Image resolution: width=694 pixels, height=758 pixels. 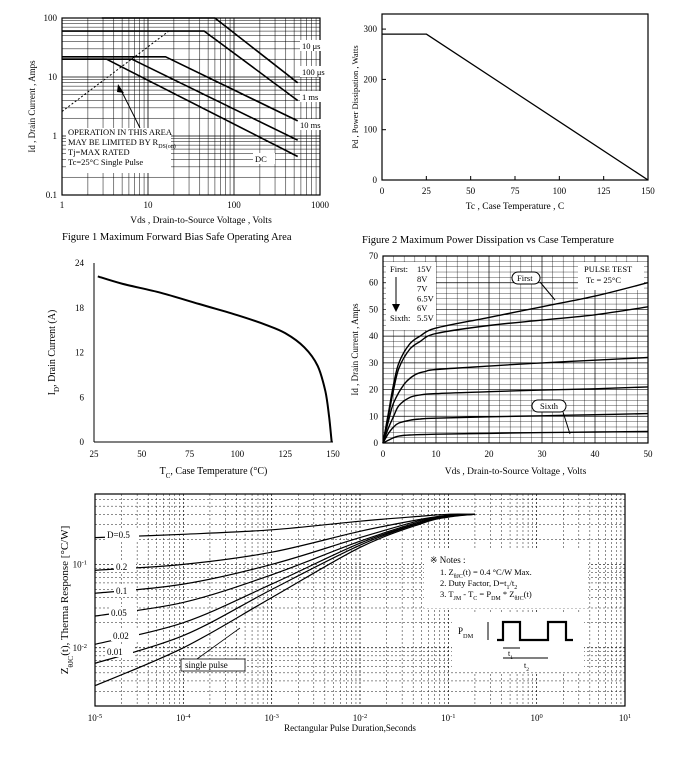 I want to click on thermal-x-tick: 10⁻⁴, so click(x=183, y=718).